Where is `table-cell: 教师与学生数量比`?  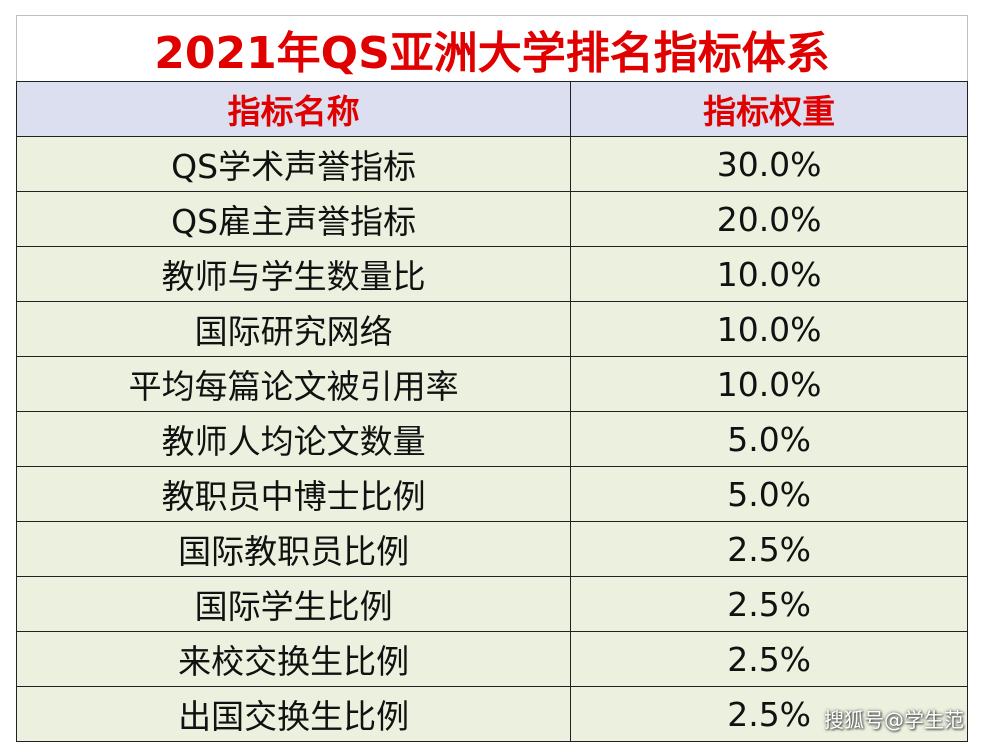
table-cell: 教师与学生数量比 is located at coordinates (293, 274).